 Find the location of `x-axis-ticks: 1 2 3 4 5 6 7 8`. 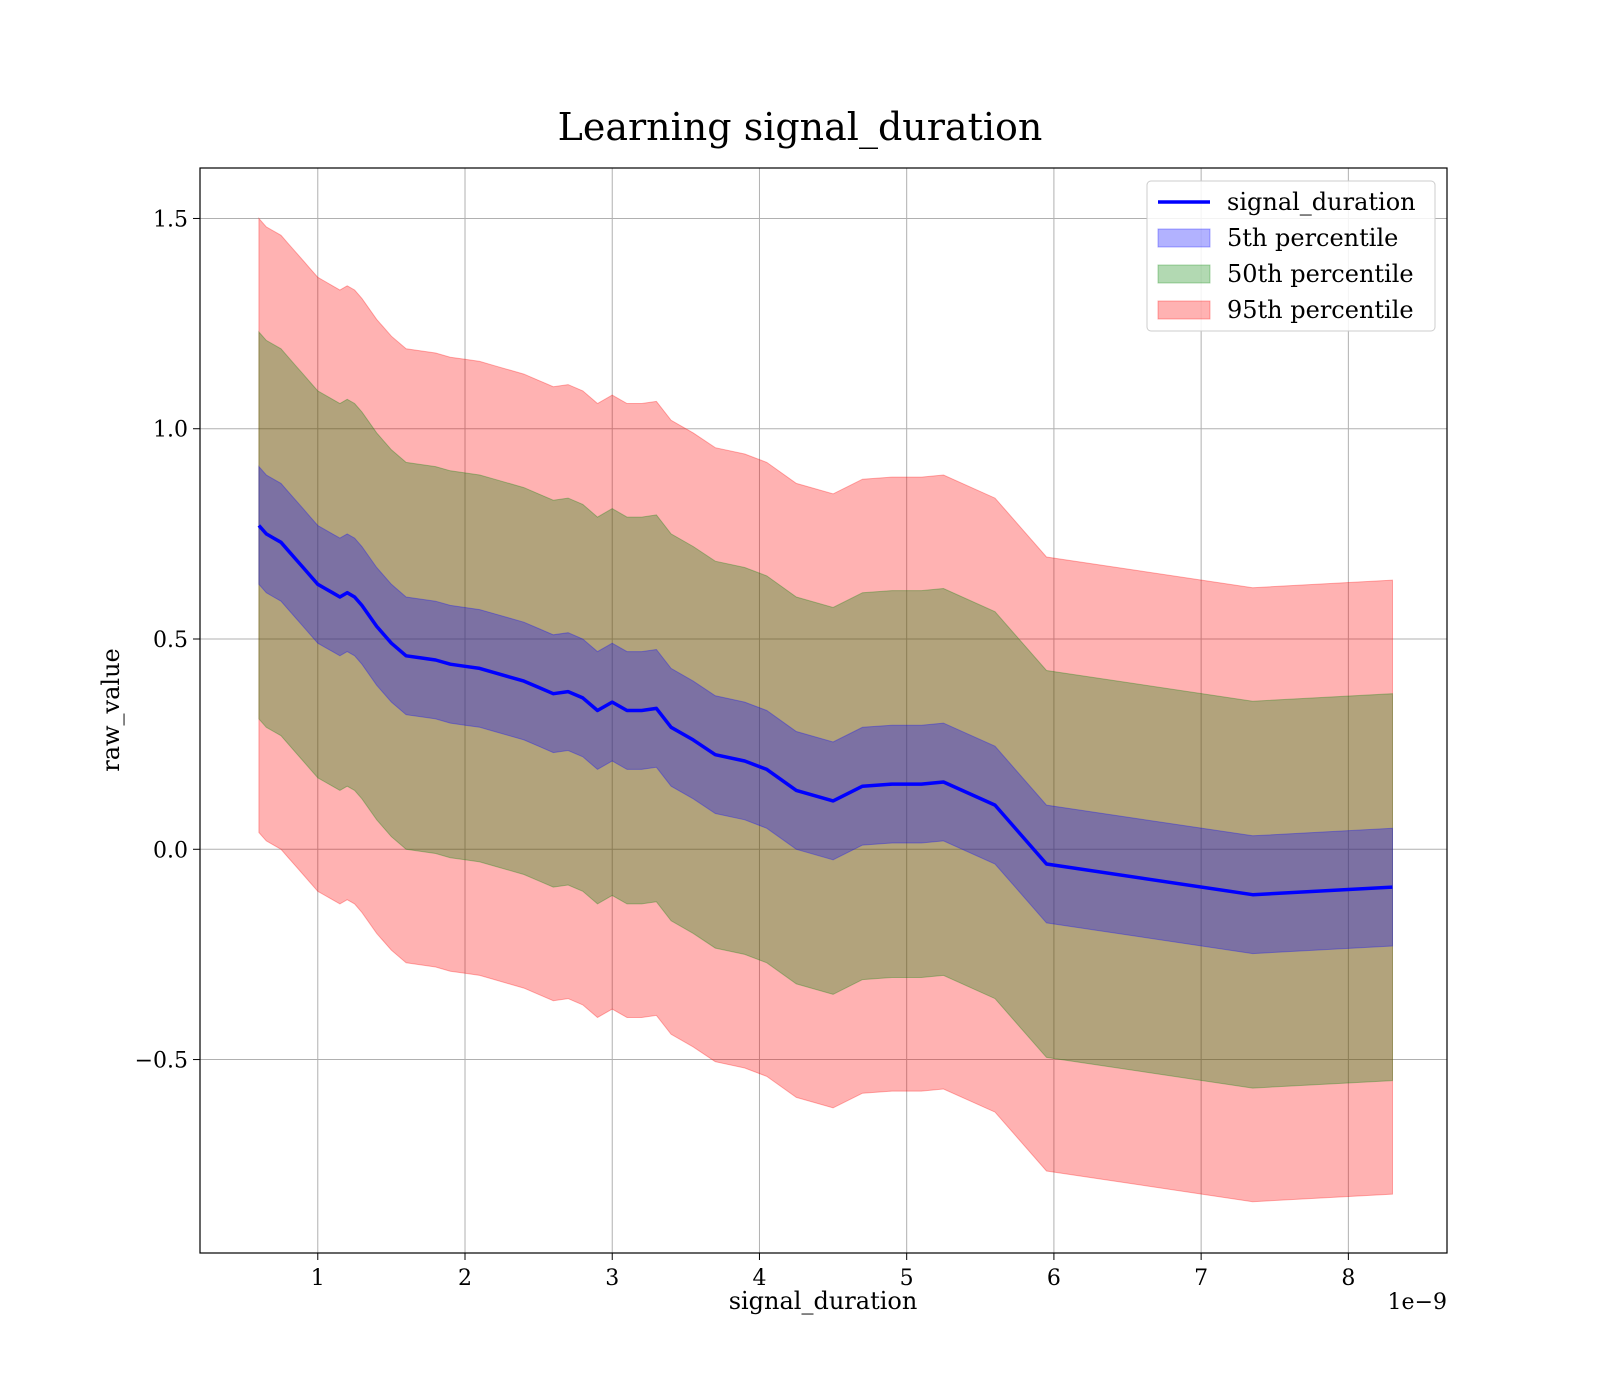

x-axis-ticks: 1 2 3 4 5 6 7 8 is located at coordinates (833, 1272).